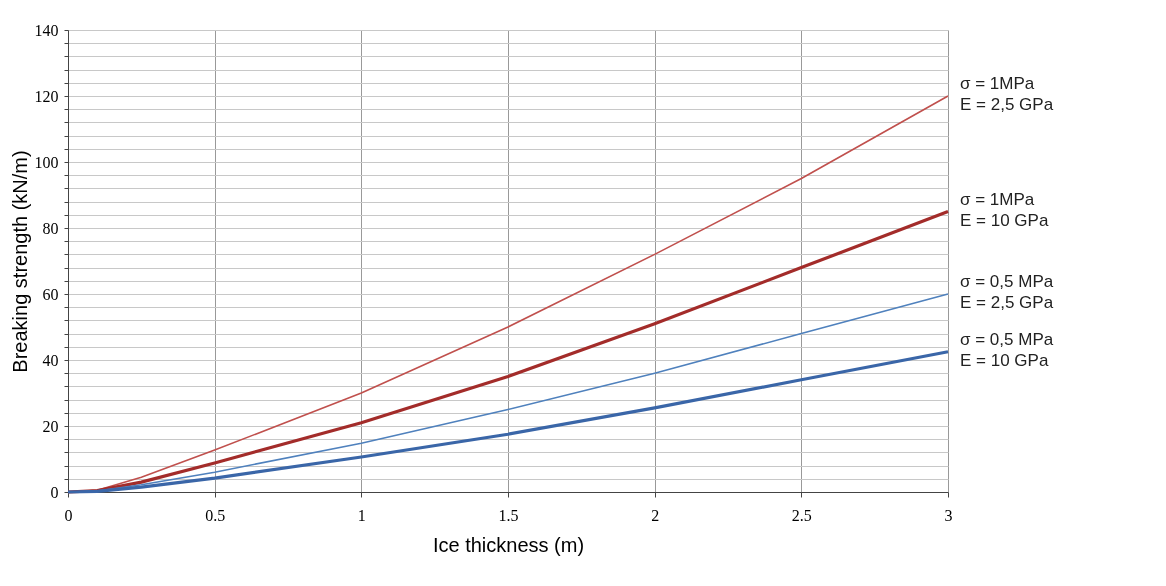 The height and width of the screenshot is (586, 1166). I want to click on y-tick-label: 140, so click(46, 30).